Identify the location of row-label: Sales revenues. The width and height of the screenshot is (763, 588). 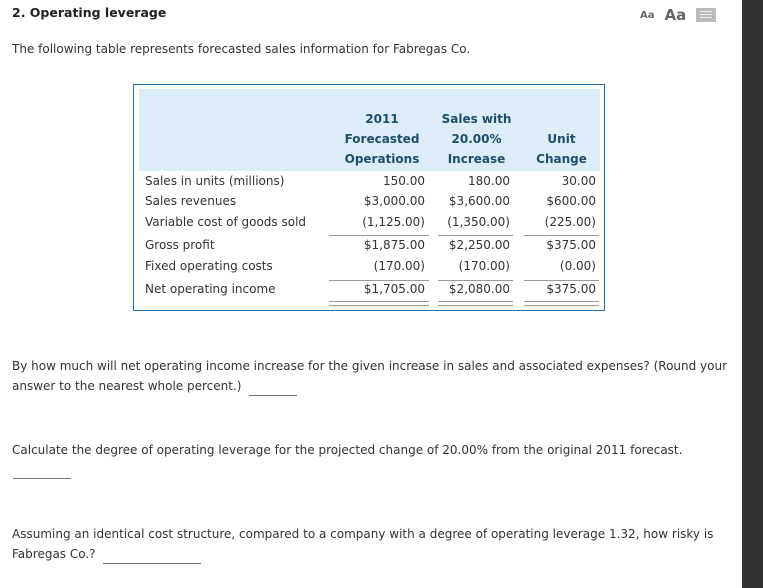
(191, 201).